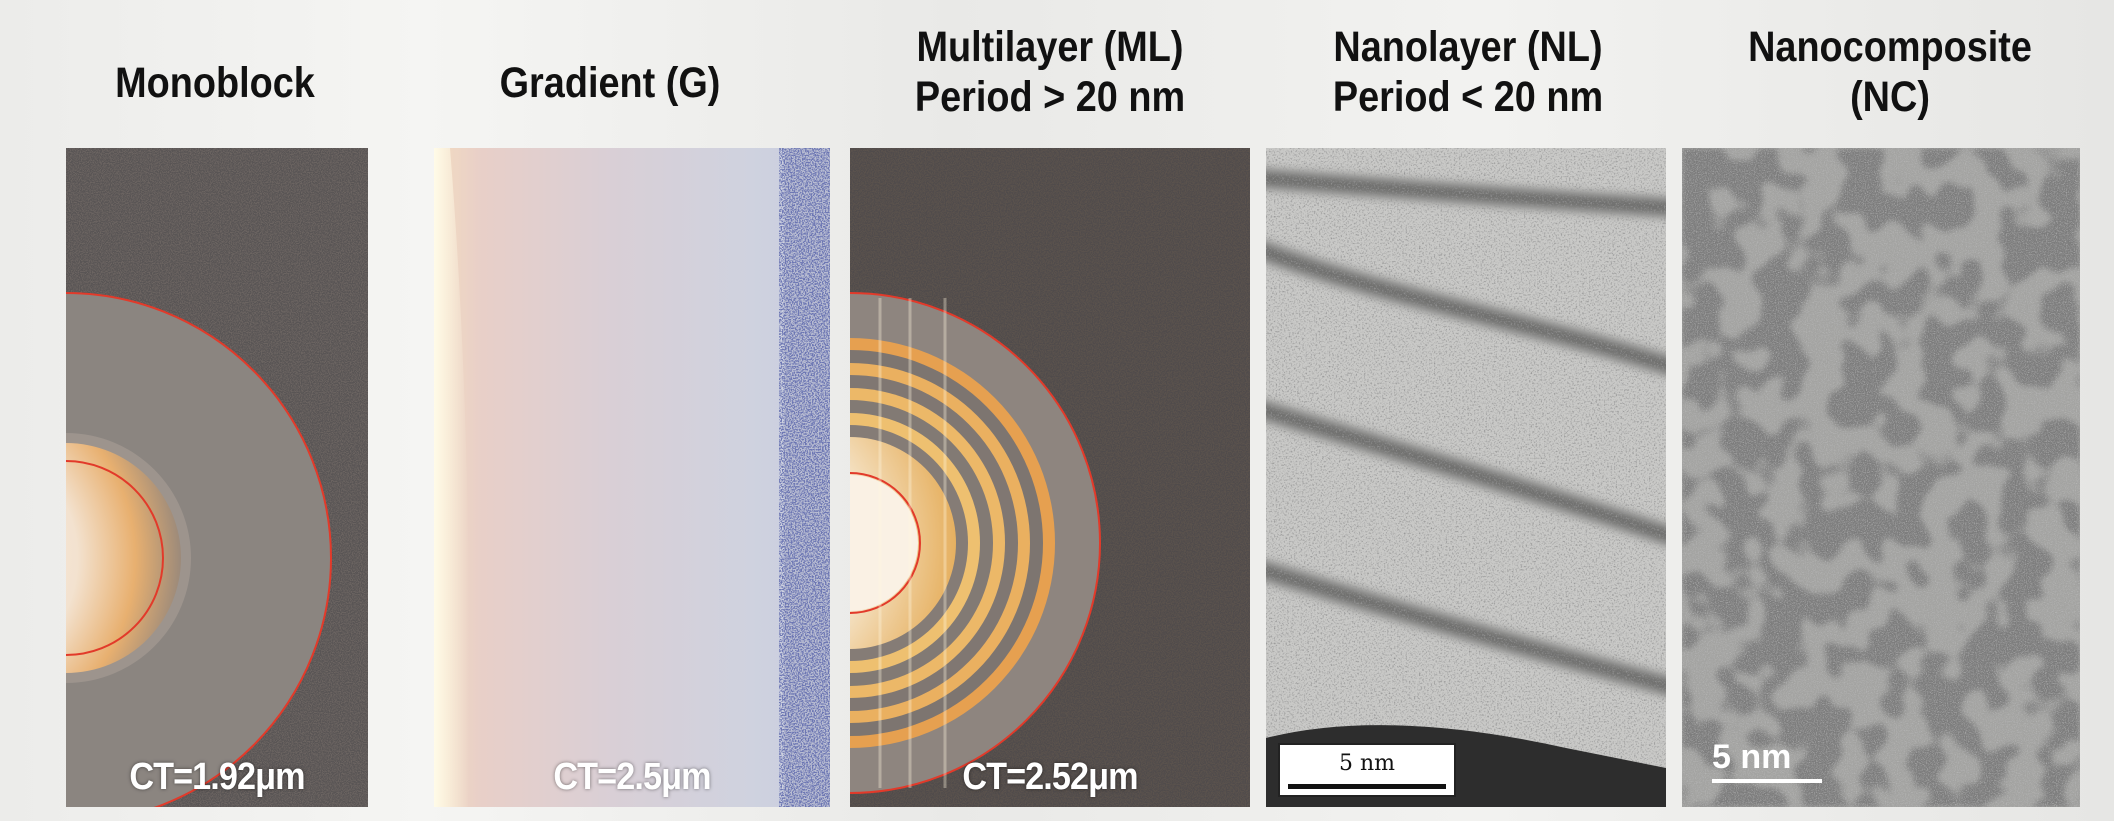 Image resolution: width=2114 pixels, height=821 pixels. I want to click on title-line: Period < 20 nm, so click(1468, 97).